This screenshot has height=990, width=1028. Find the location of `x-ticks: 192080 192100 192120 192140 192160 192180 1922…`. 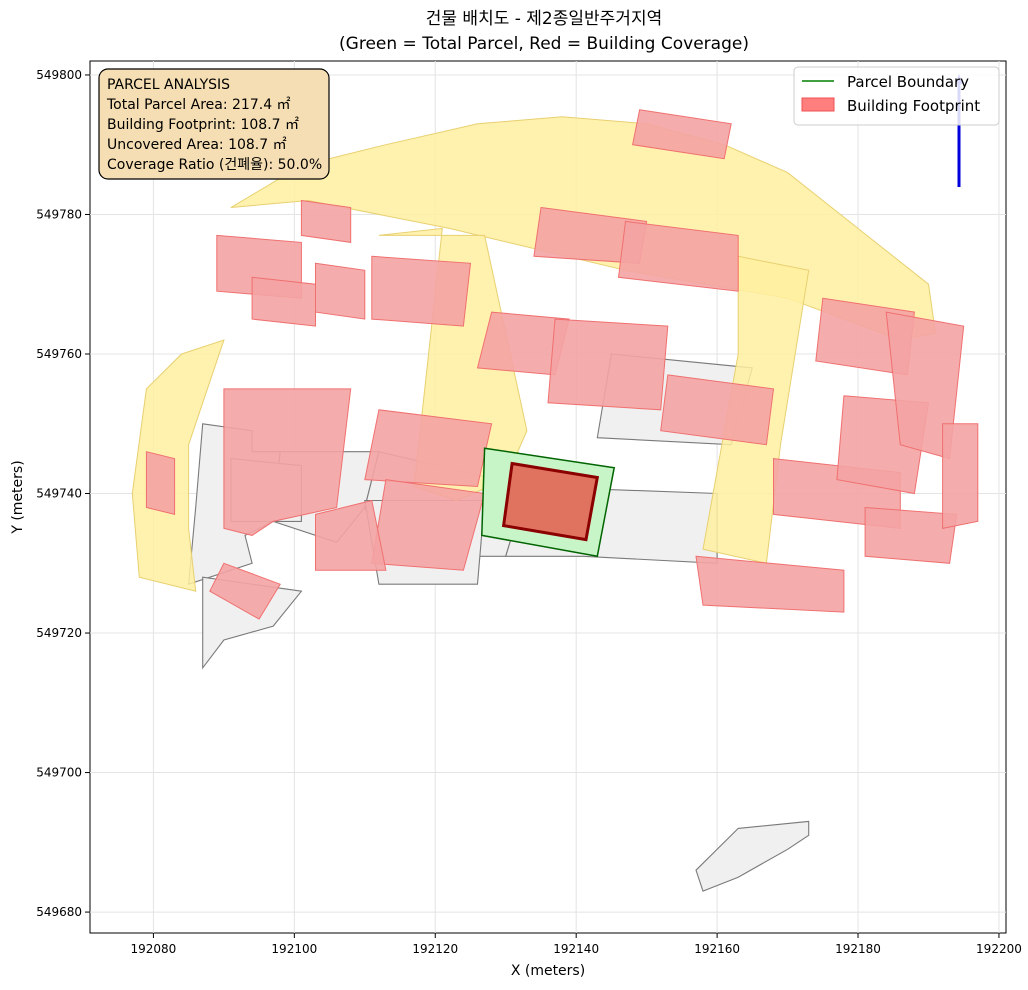

x-ticks: 192080 192100 192120 192140 192160 192180 1922… is located at coordinates (576, 944).